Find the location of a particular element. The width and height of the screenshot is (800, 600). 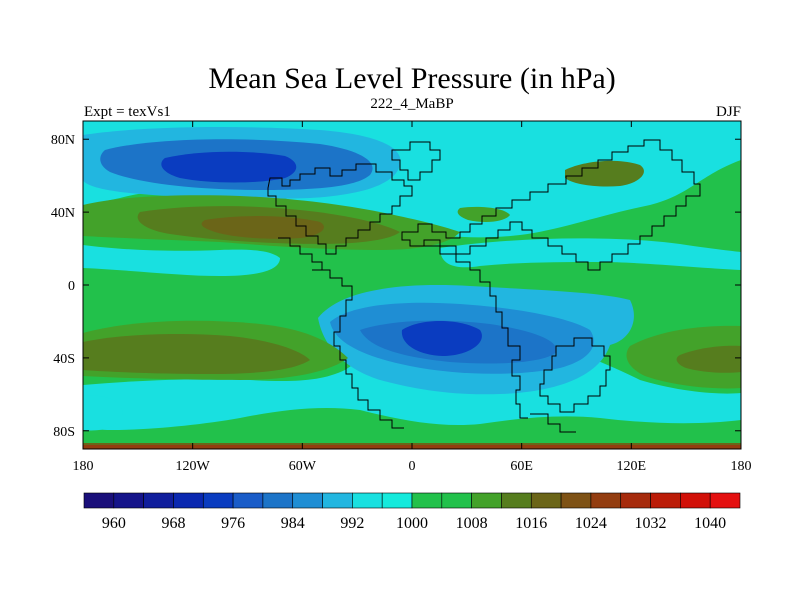

colorbar-label: 1000 is located at coordinates (412, 523).